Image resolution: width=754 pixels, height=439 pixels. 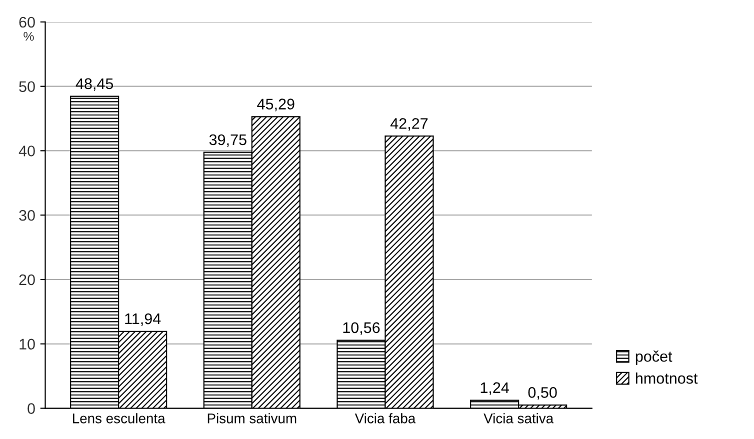 What do you see at coordinates (654, 357) in the screenshot?
I see `legend-label: počet` at bounding box center [654, 357].